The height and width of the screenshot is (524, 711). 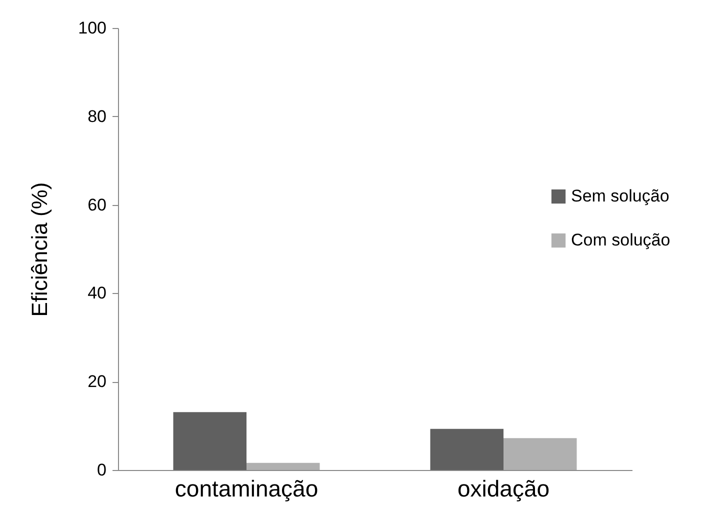 I want to click on y-tick-label: 60, so click(x=97, y=204).